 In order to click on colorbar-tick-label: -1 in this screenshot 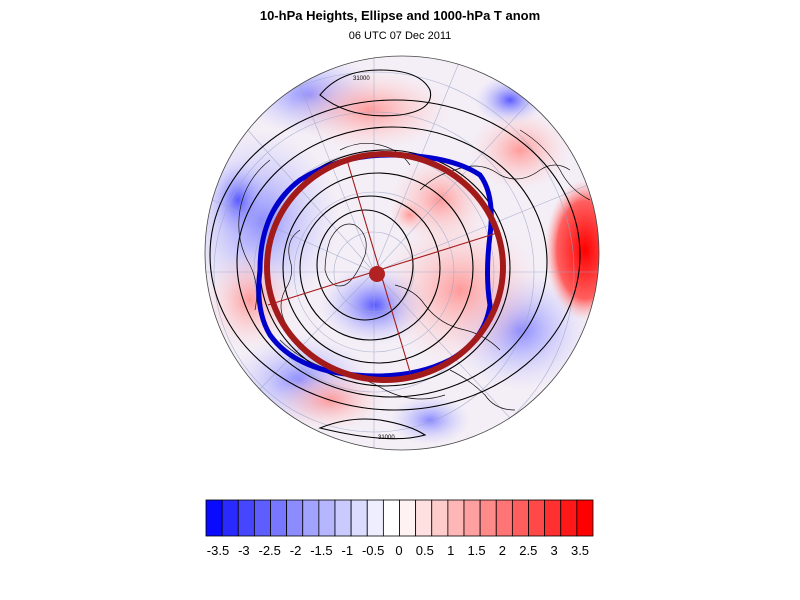, I will do `click(347, 550)`.